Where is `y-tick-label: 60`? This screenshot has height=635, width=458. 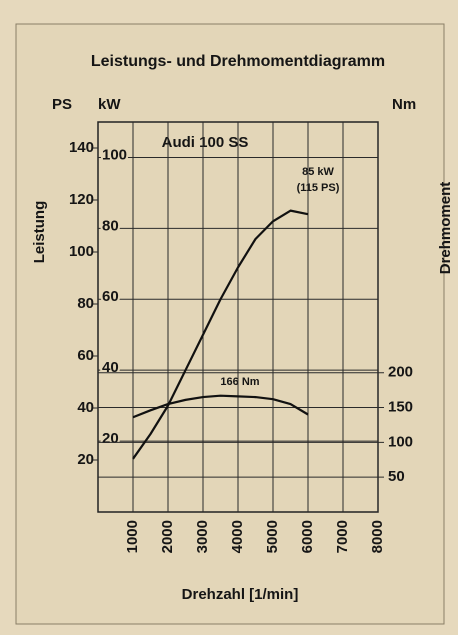 y-tick-label: 60 is located at coordinates (110, 296).